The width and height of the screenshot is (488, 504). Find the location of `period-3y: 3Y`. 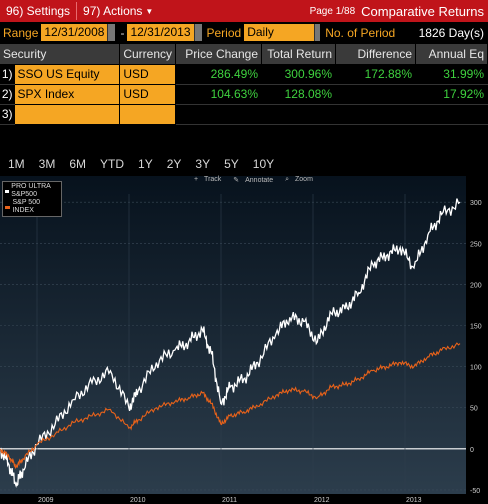

period-3y: 3Y is located at coordinates (203, 164).